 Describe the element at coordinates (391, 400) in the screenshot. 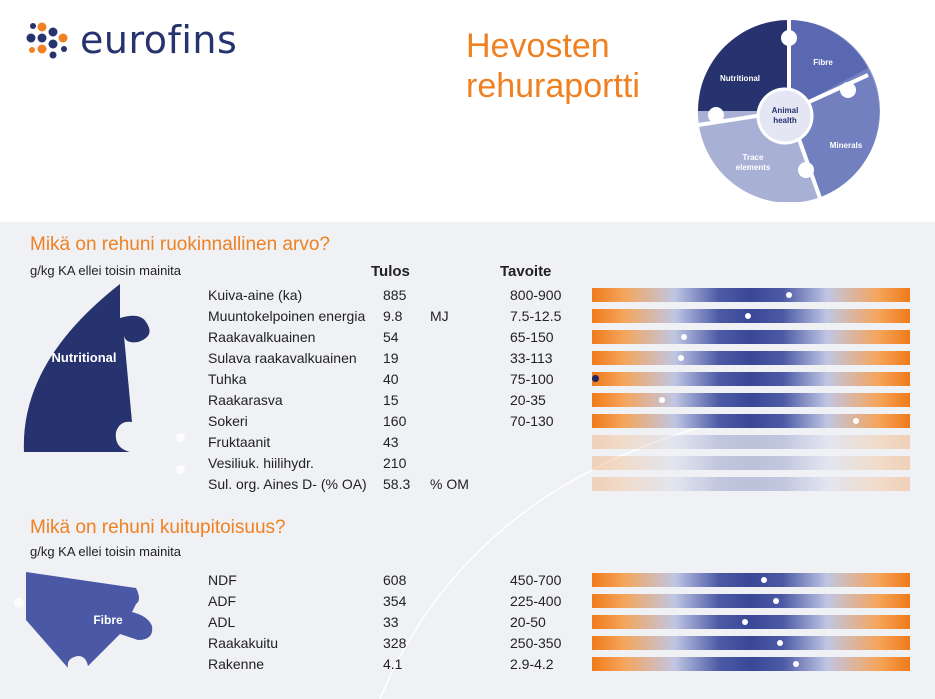

I see `row-value: 15` at that location.